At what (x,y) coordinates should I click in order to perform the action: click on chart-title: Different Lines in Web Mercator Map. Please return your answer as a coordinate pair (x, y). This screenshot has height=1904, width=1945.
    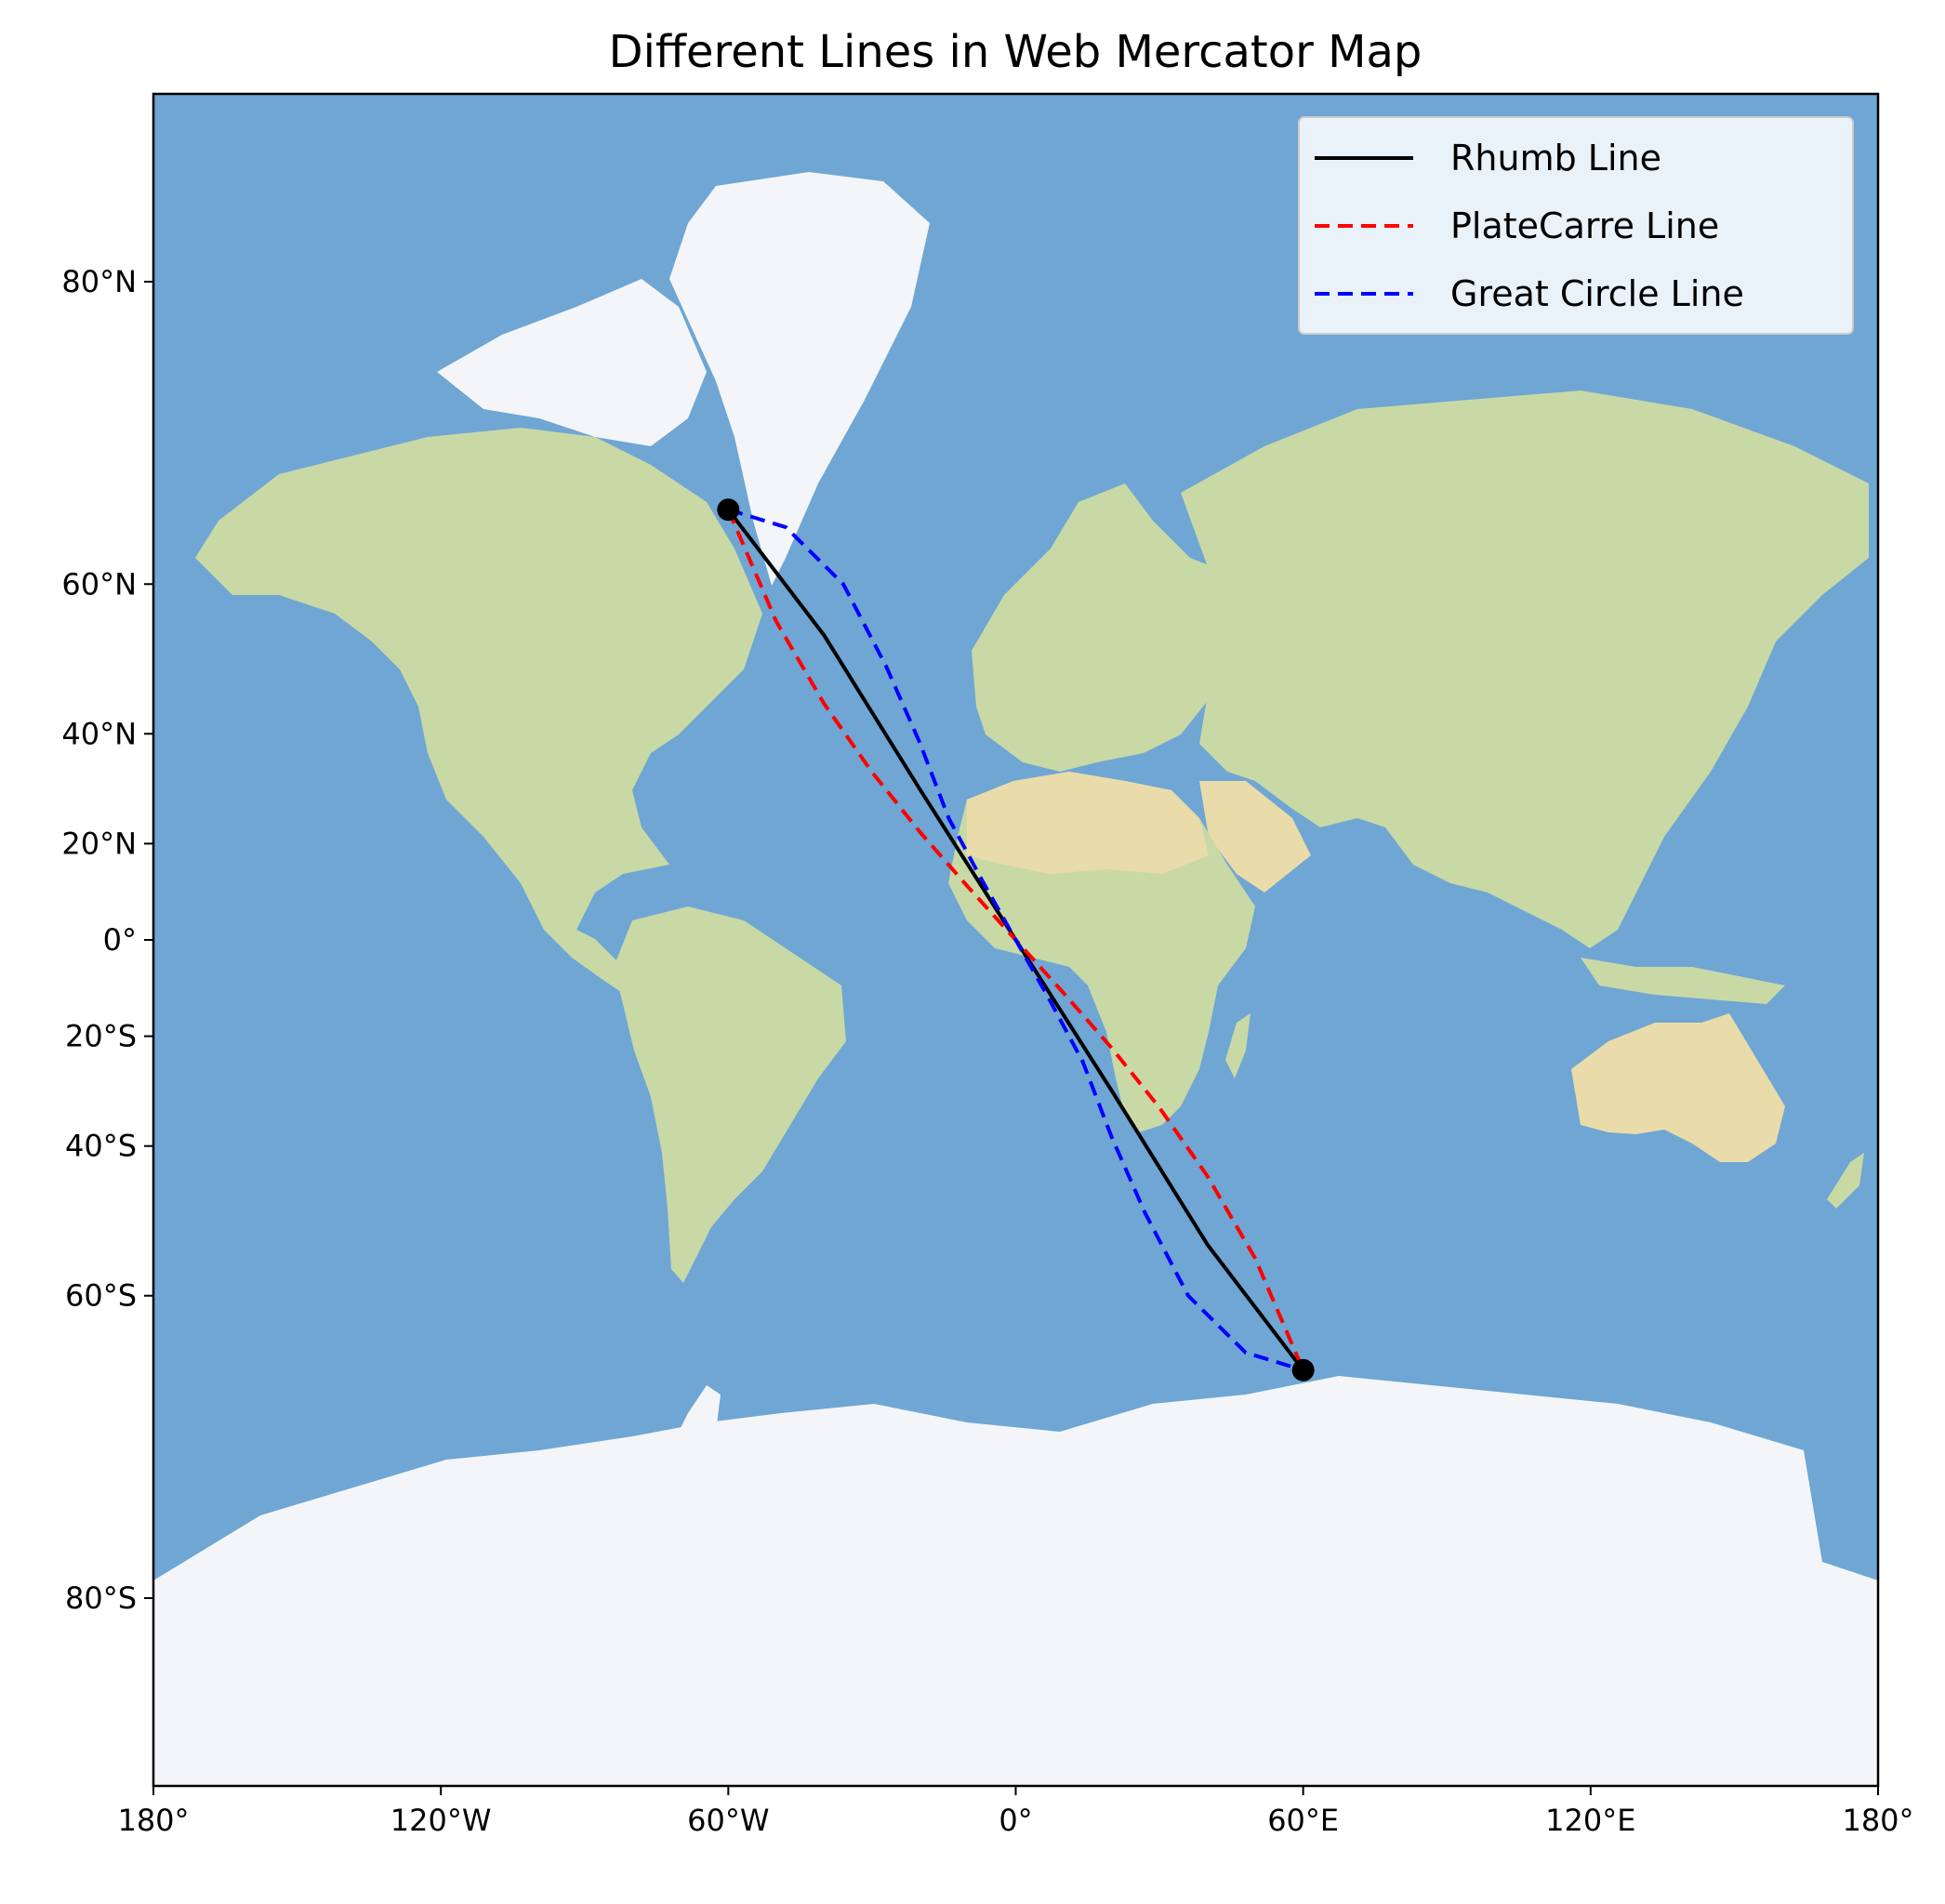
    Looking at the image, I should click on (1015, 52).